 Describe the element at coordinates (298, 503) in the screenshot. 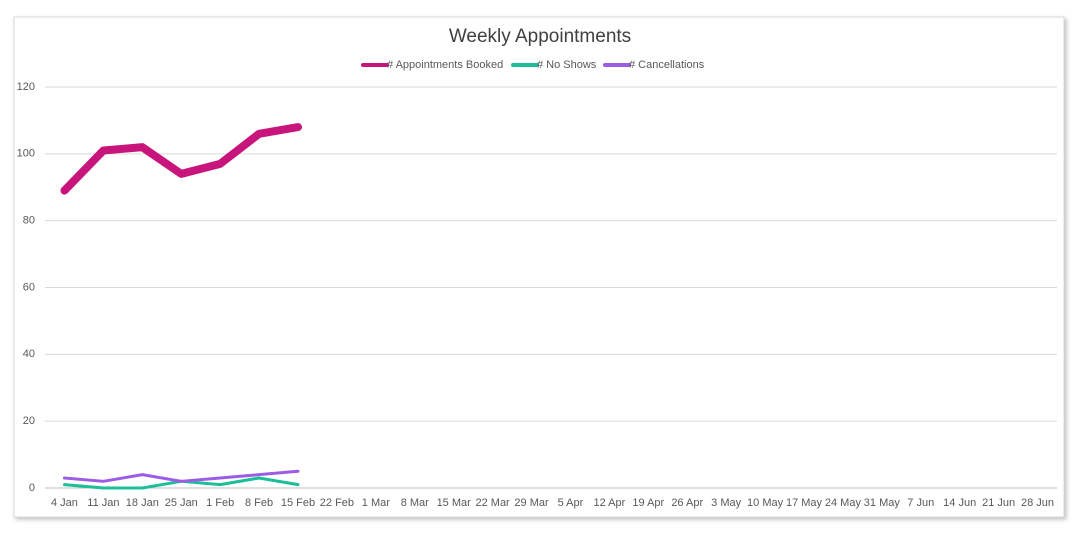

I see `x-tick-label: 15 Feb` at that location.